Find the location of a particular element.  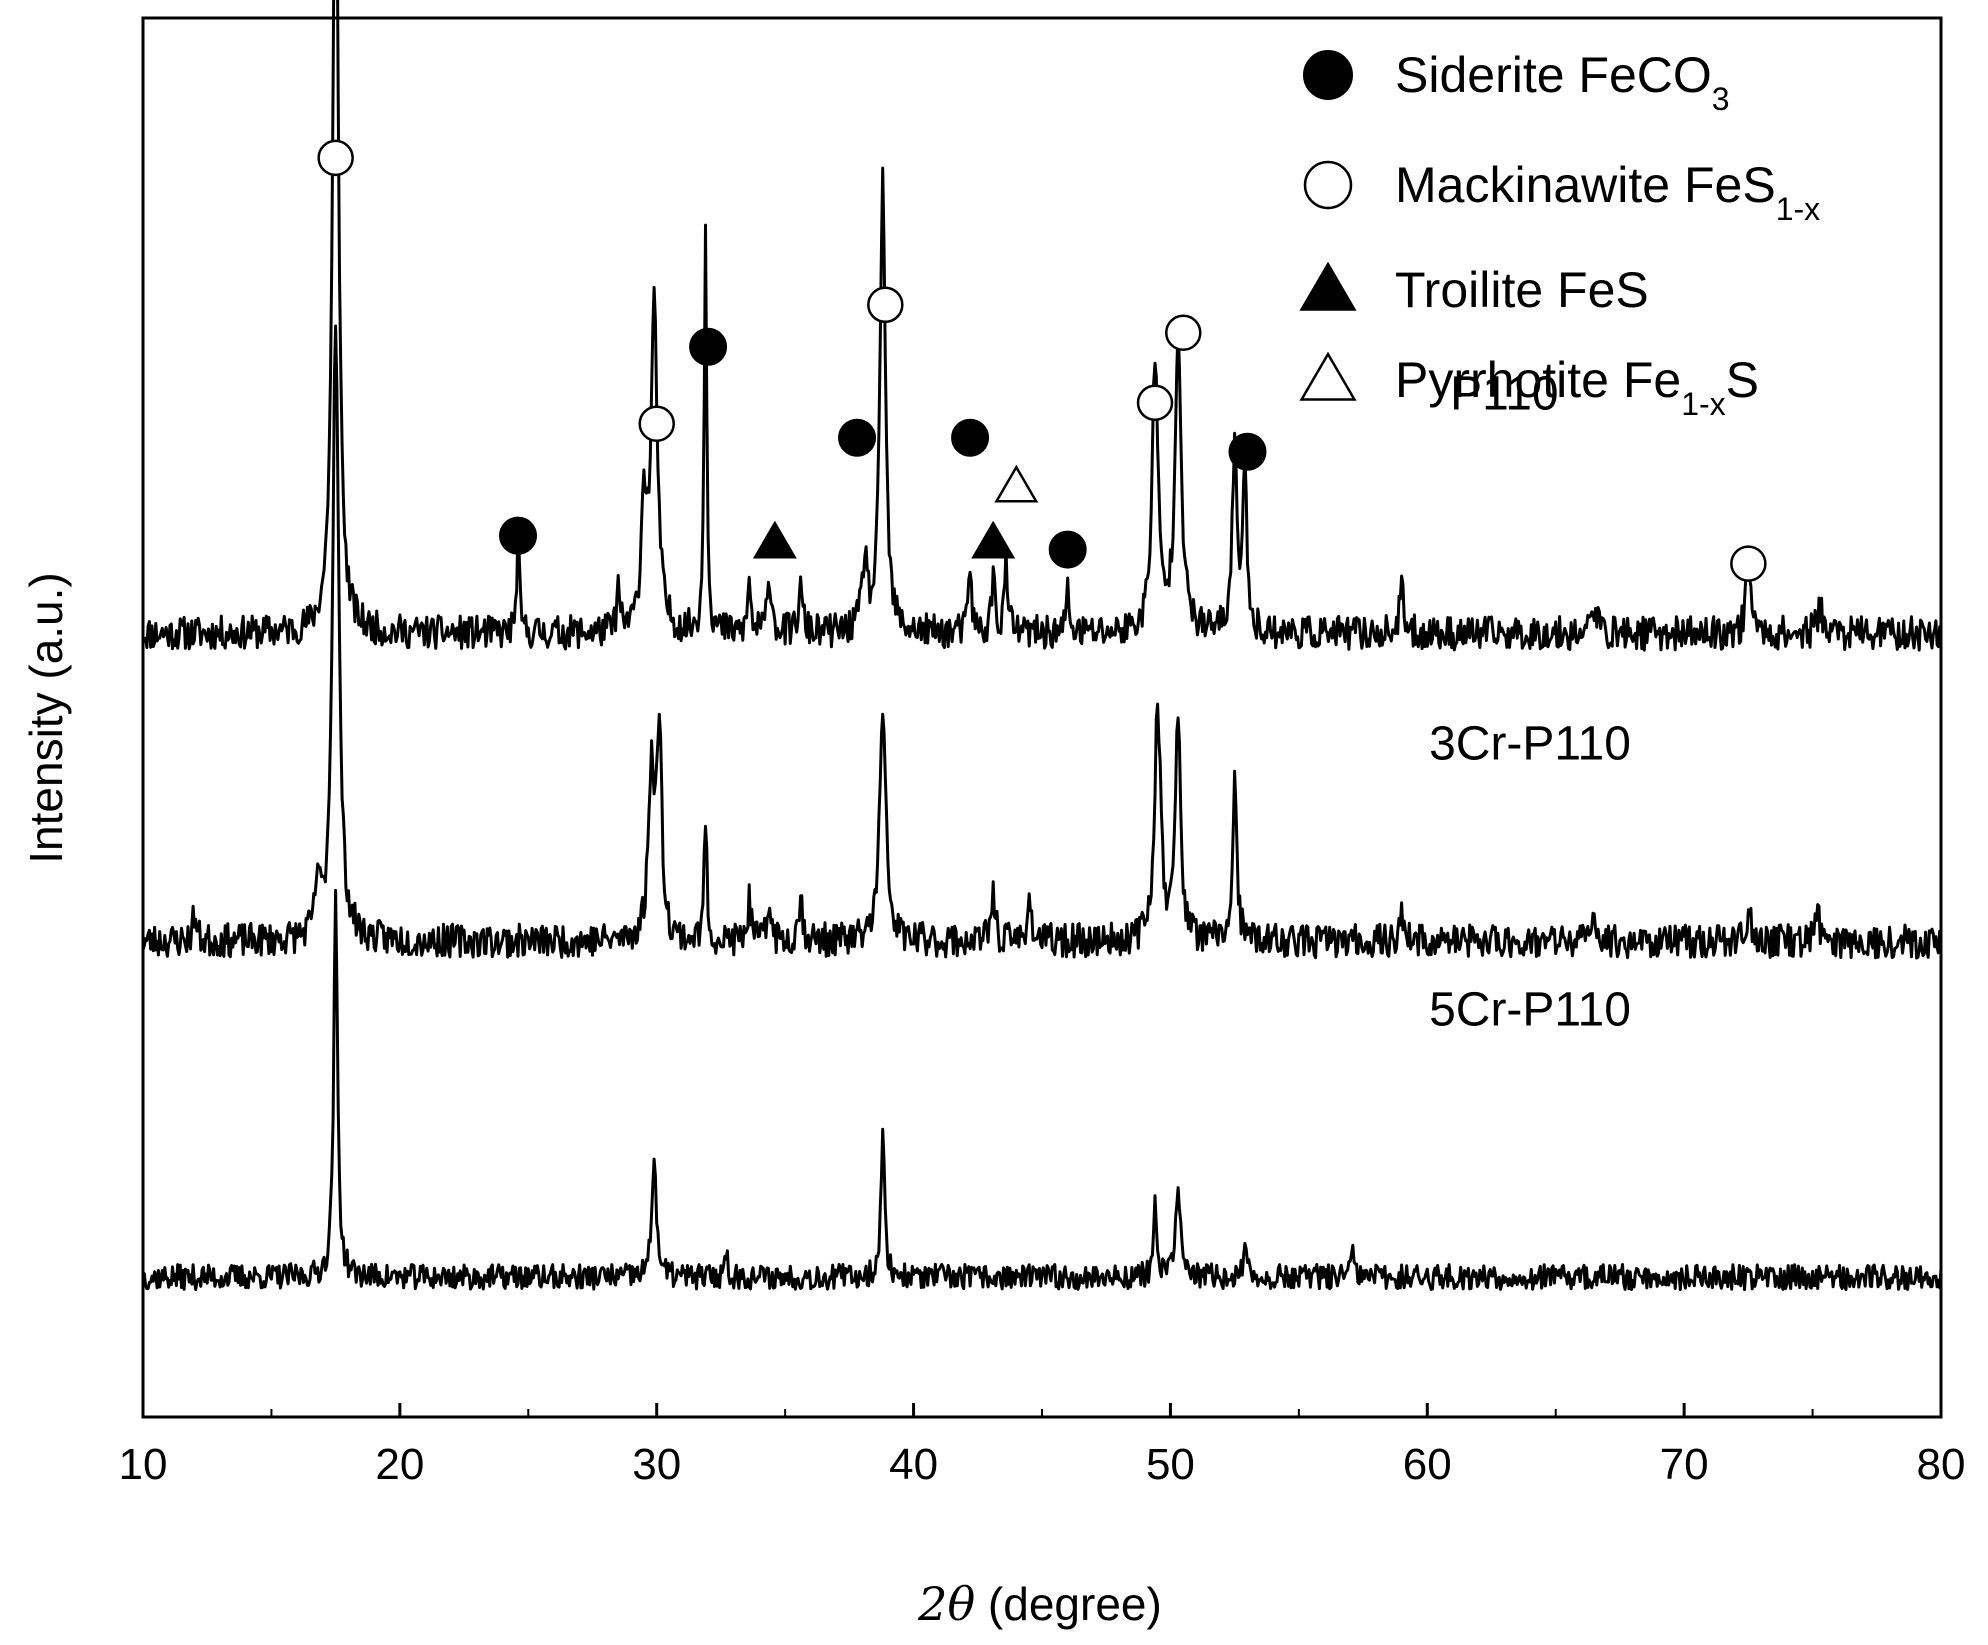

legend-entry: Pyrrhotite Fe1-xS is located at coordinates (1577, 387).